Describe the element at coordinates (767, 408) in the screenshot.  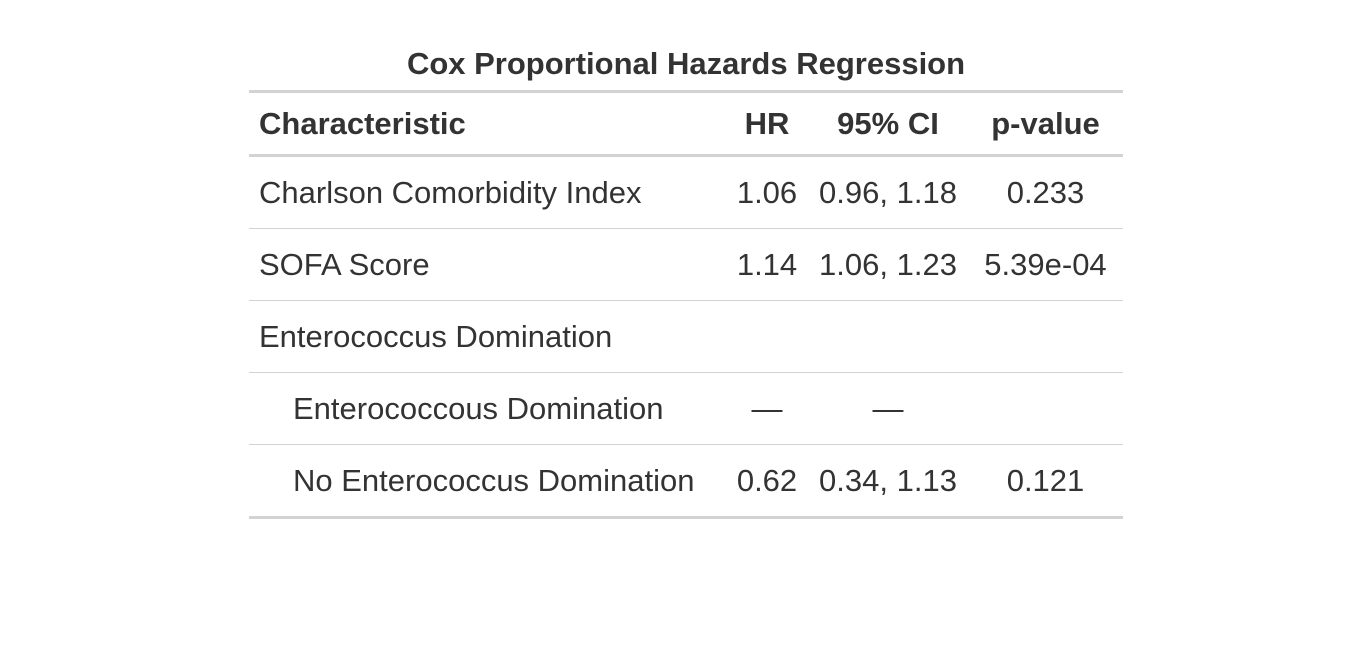
I see `row-hr: —` at that location.